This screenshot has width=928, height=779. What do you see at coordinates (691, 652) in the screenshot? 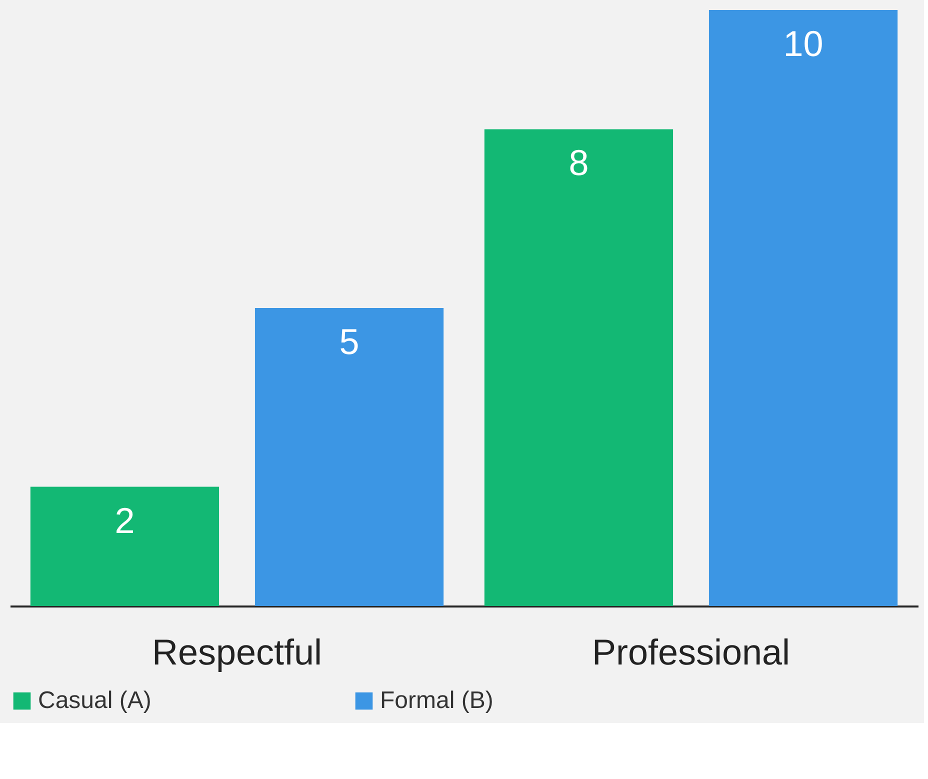
I see `x-tick-label: Professional` at bounding box center [691, 652].